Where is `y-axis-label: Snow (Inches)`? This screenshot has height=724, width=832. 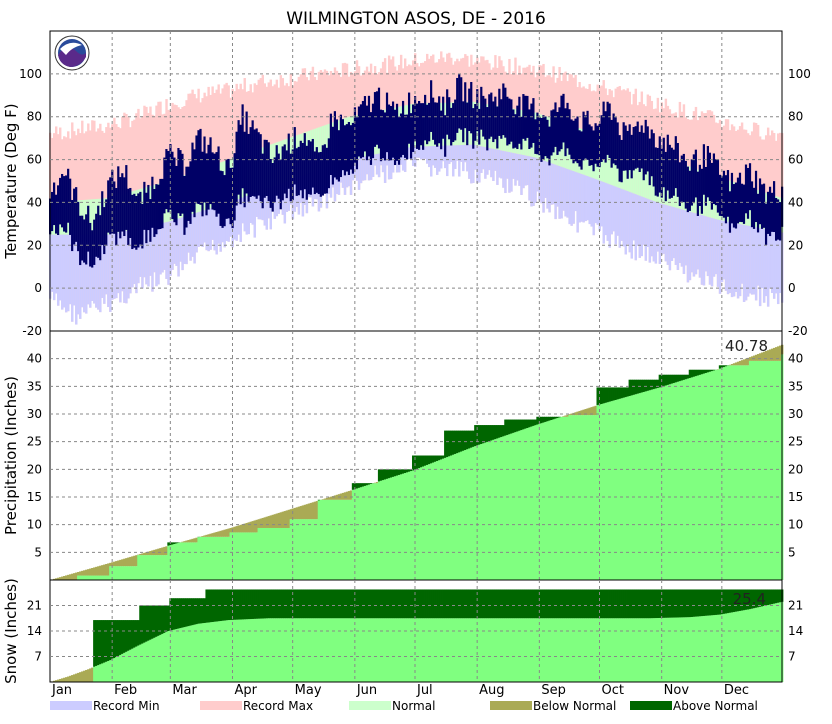
y-axis-label: Snow (Inches) is located at coordinates (11, 631).